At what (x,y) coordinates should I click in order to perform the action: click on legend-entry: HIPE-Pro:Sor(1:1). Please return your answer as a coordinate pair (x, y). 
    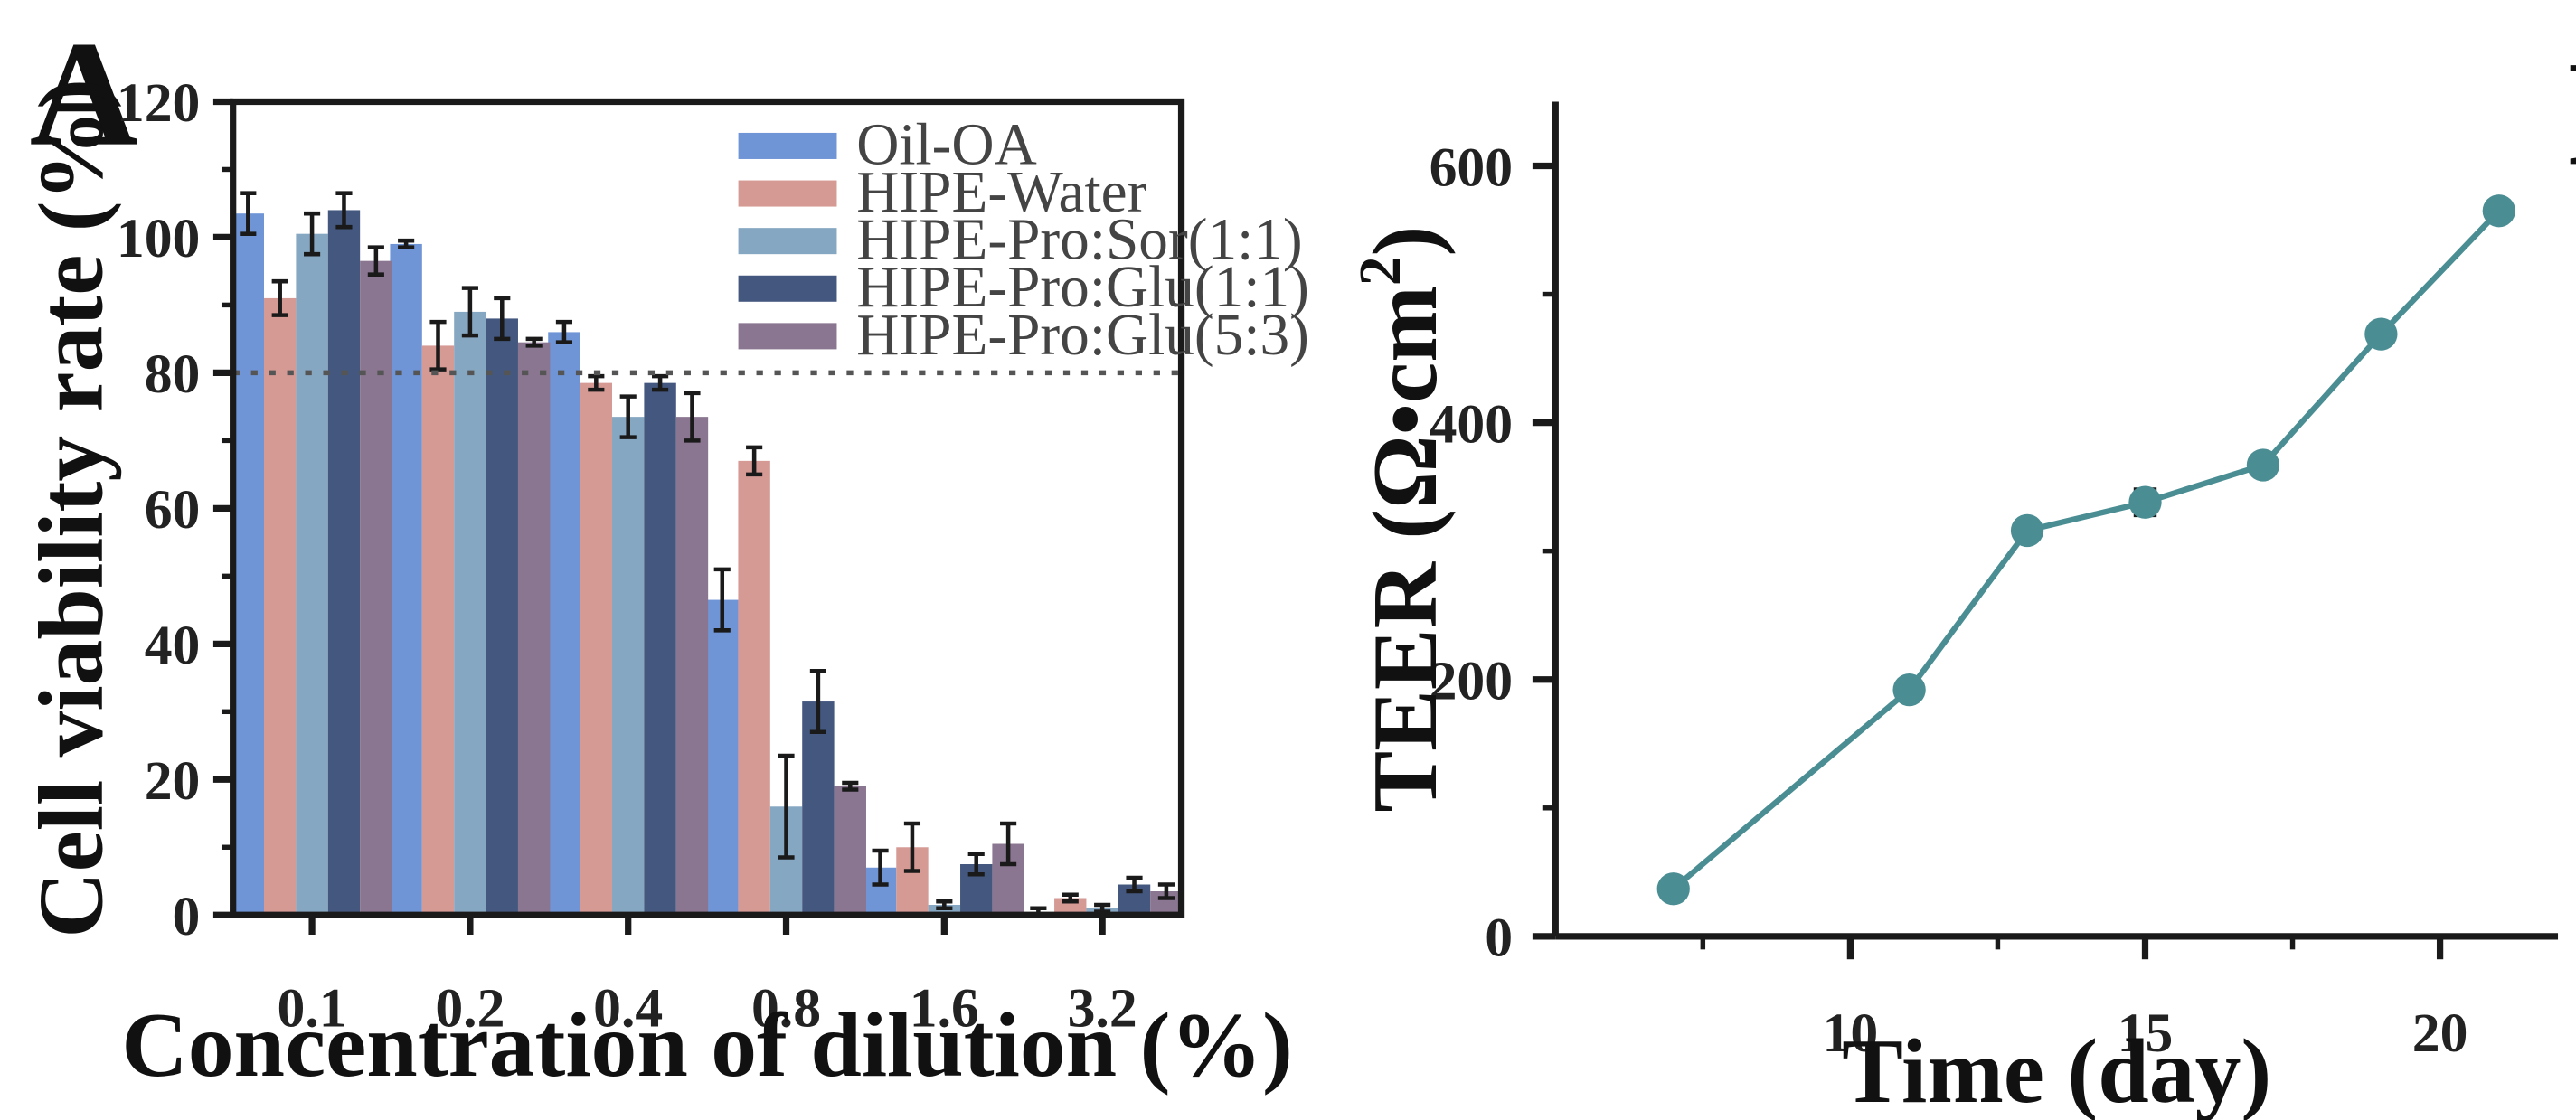
    Looking at the image, I should click on (1079, 240).